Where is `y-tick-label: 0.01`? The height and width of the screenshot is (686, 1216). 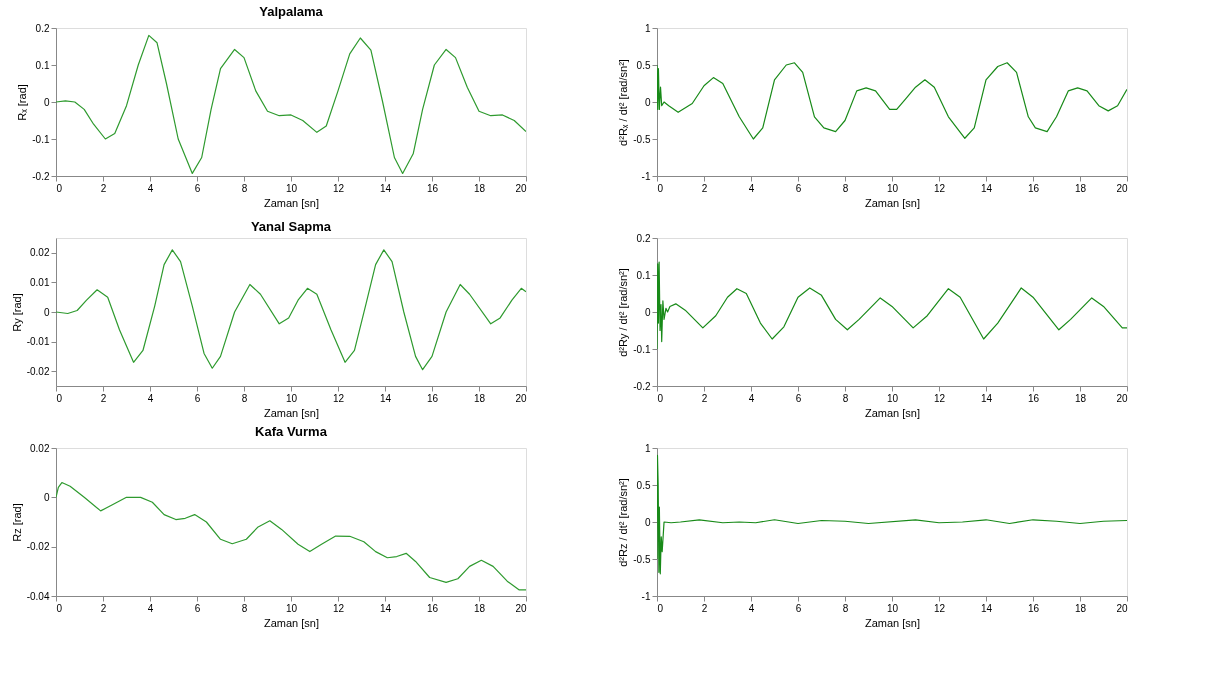
y-tick-label: 0.01 is located at coordinates (40, 282).